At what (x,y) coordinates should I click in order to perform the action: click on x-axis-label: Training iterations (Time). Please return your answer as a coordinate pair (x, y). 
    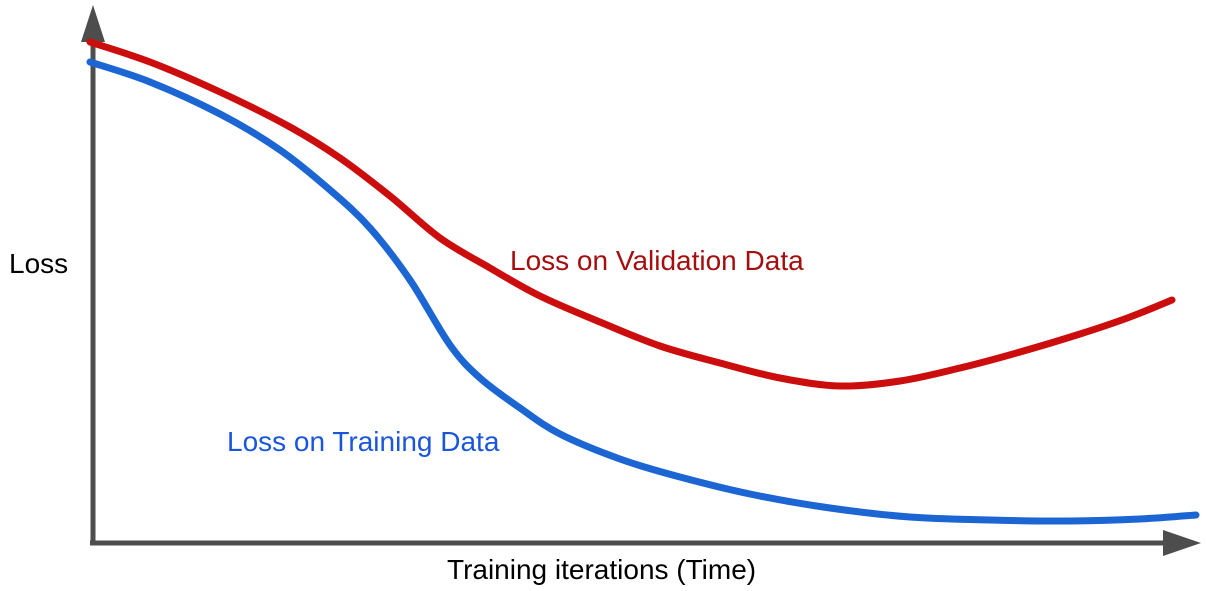
    Looking at the image, I should click on (602, 569).